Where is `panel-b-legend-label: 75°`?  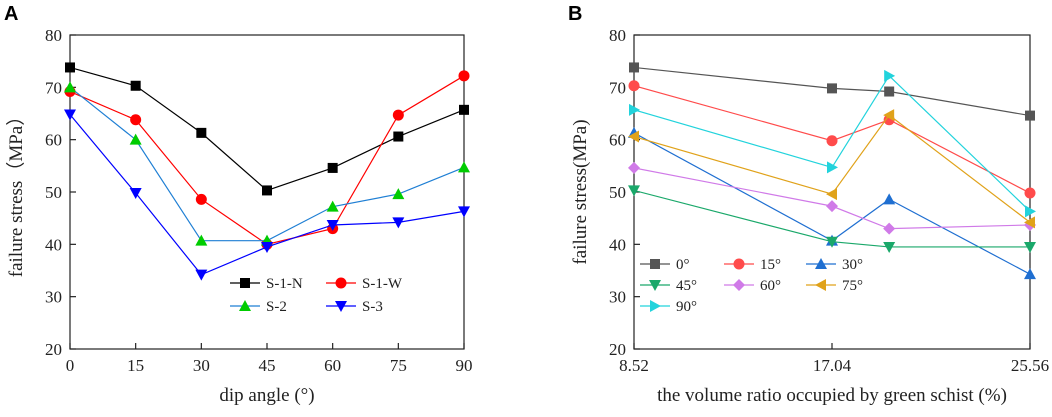 panel-b-legend-label: 75° is located at coordinates (852, 286).